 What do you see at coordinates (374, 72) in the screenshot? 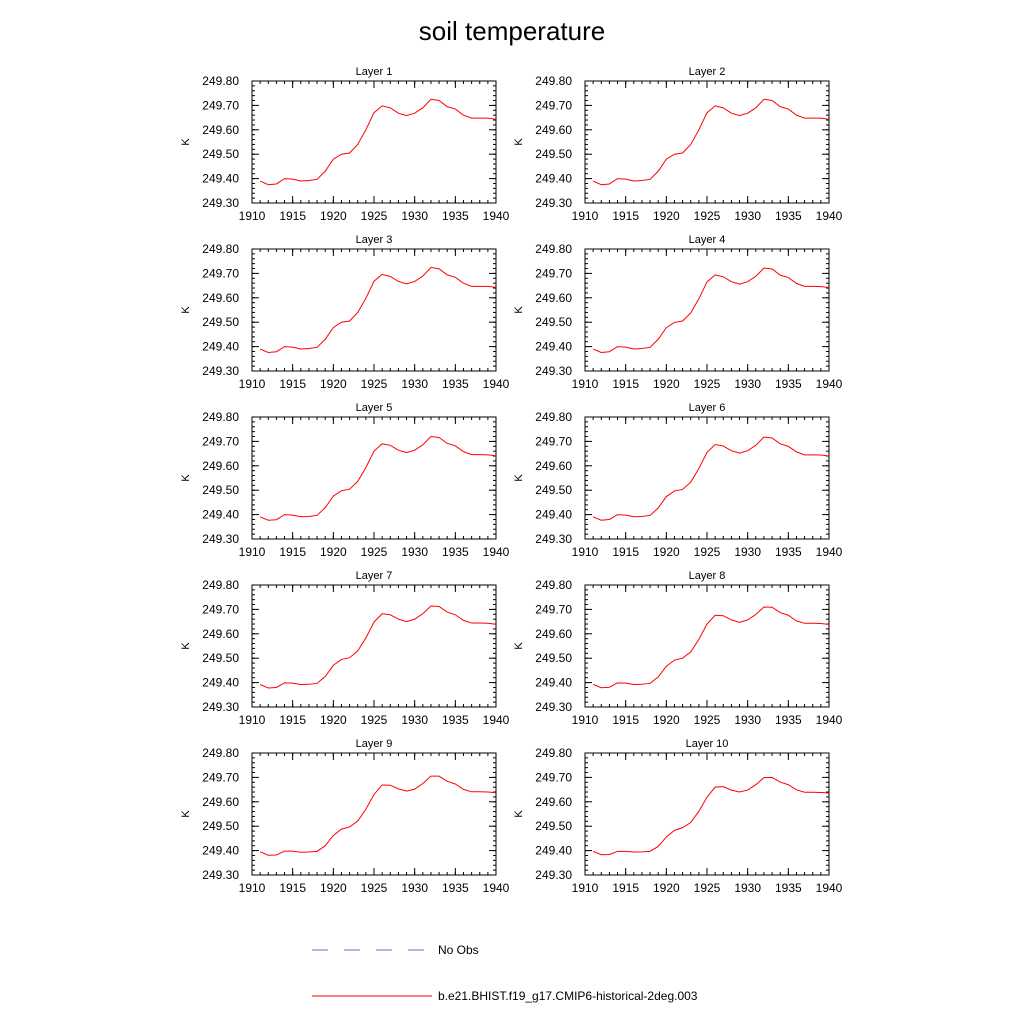
I see `panel-title: Layer 1` at bounding box center [374, 72].